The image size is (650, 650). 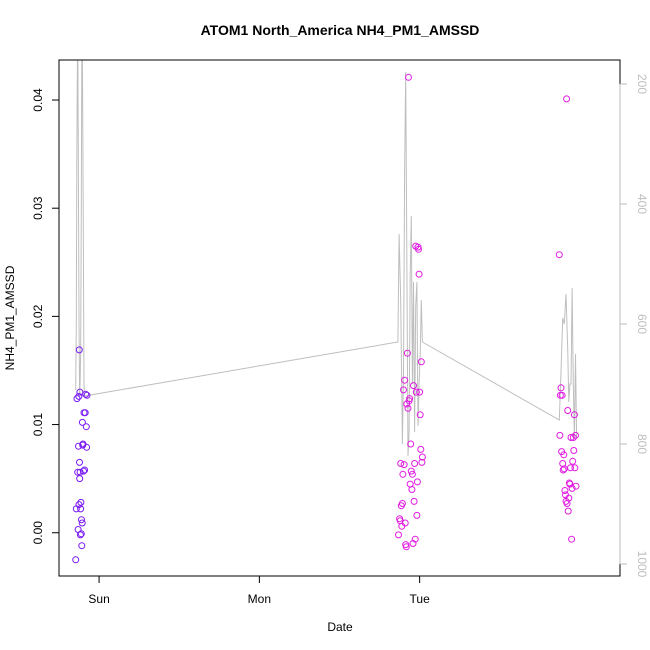 I want to click on y-tick-label: 0.03, so click(x=38, y=208).